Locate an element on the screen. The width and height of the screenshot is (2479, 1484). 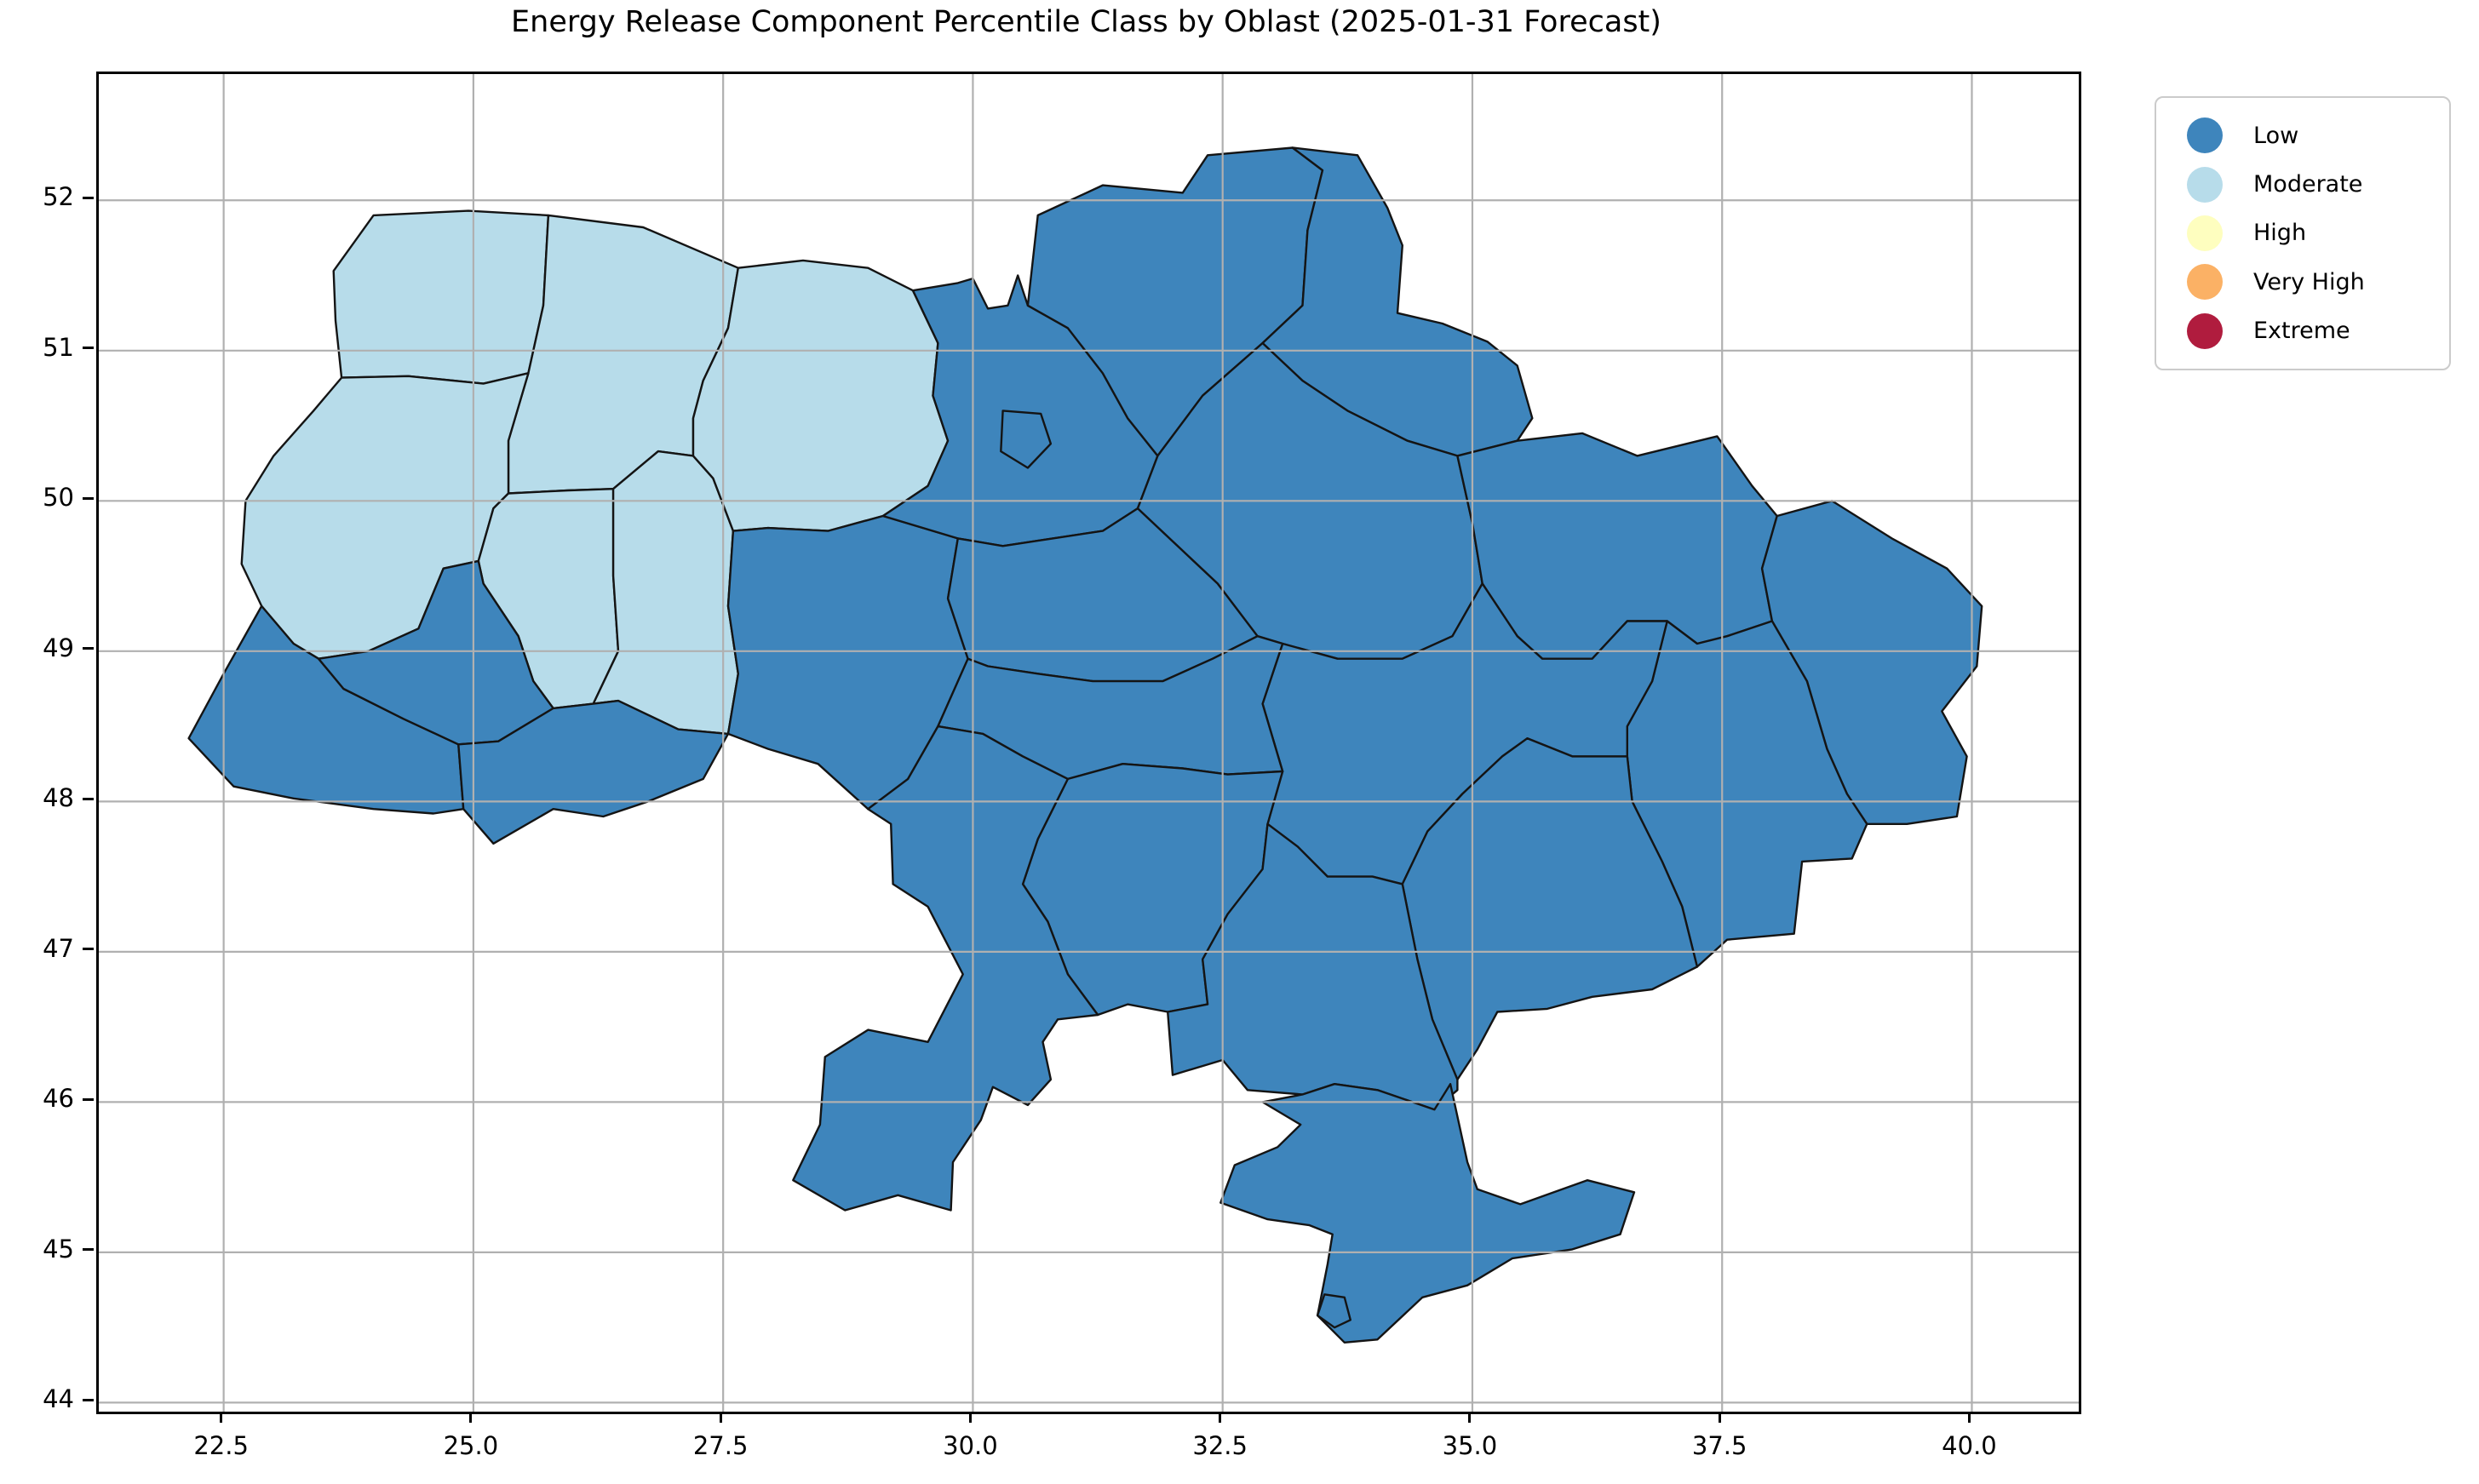
legend-swatch-extreme-icon is located at coordinates (2205, 331).